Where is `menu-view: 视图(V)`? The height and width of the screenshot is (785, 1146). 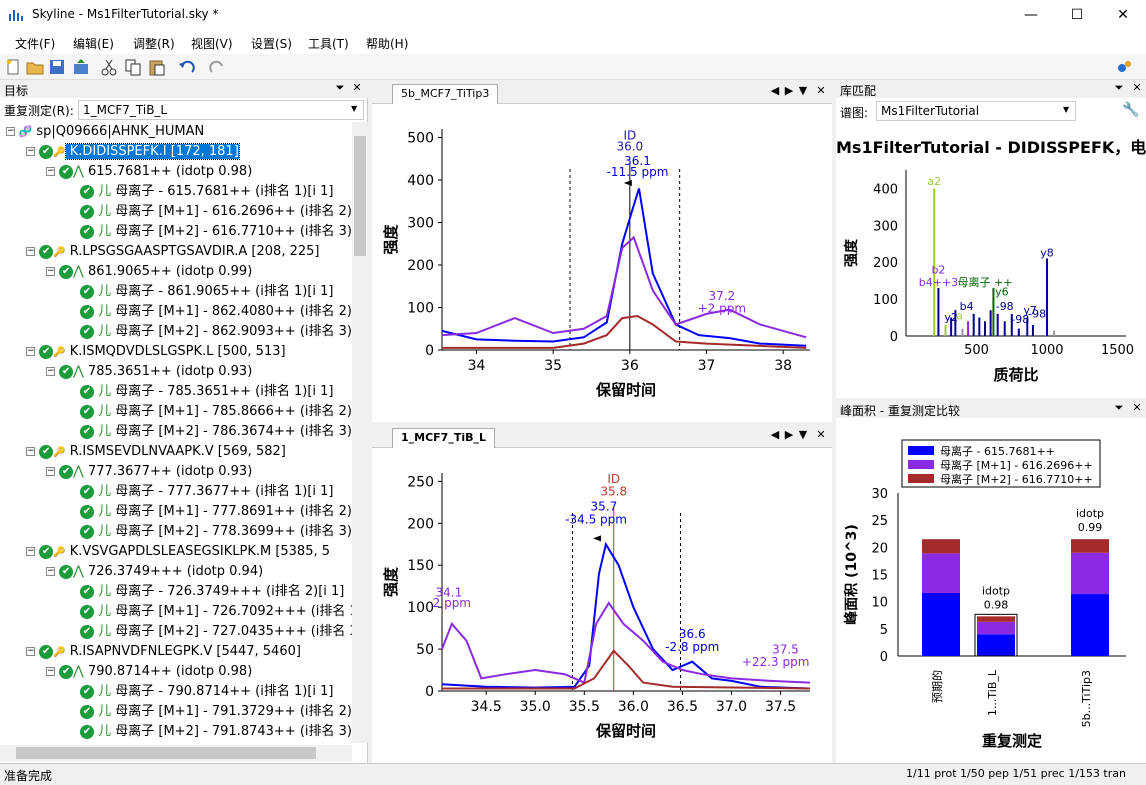
menu-view: 视图(V) is located at coordinates (212, 44).